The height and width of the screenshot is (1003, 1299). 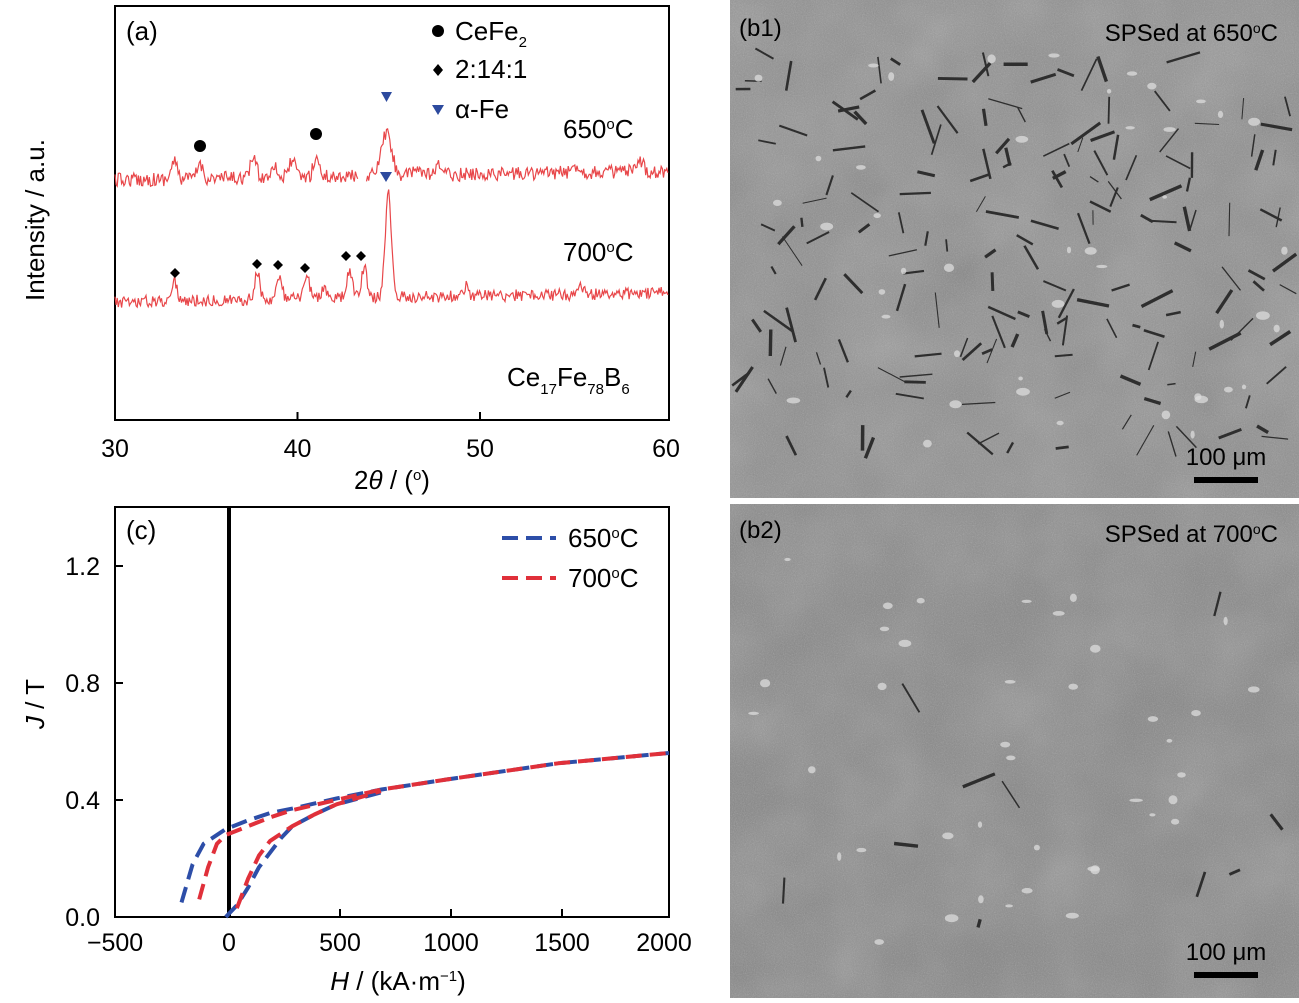 I want to click on hyst-legend: 650oC 700oC, so click(x=570, y=558).